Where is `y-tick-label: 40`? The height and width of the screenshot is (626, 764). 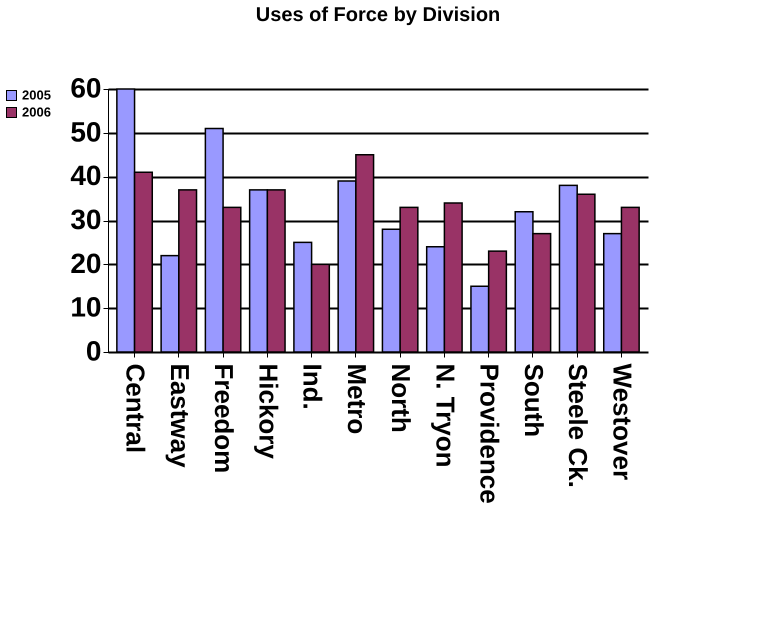 y-tick-label: 40 is located at coordinates (86, 176).